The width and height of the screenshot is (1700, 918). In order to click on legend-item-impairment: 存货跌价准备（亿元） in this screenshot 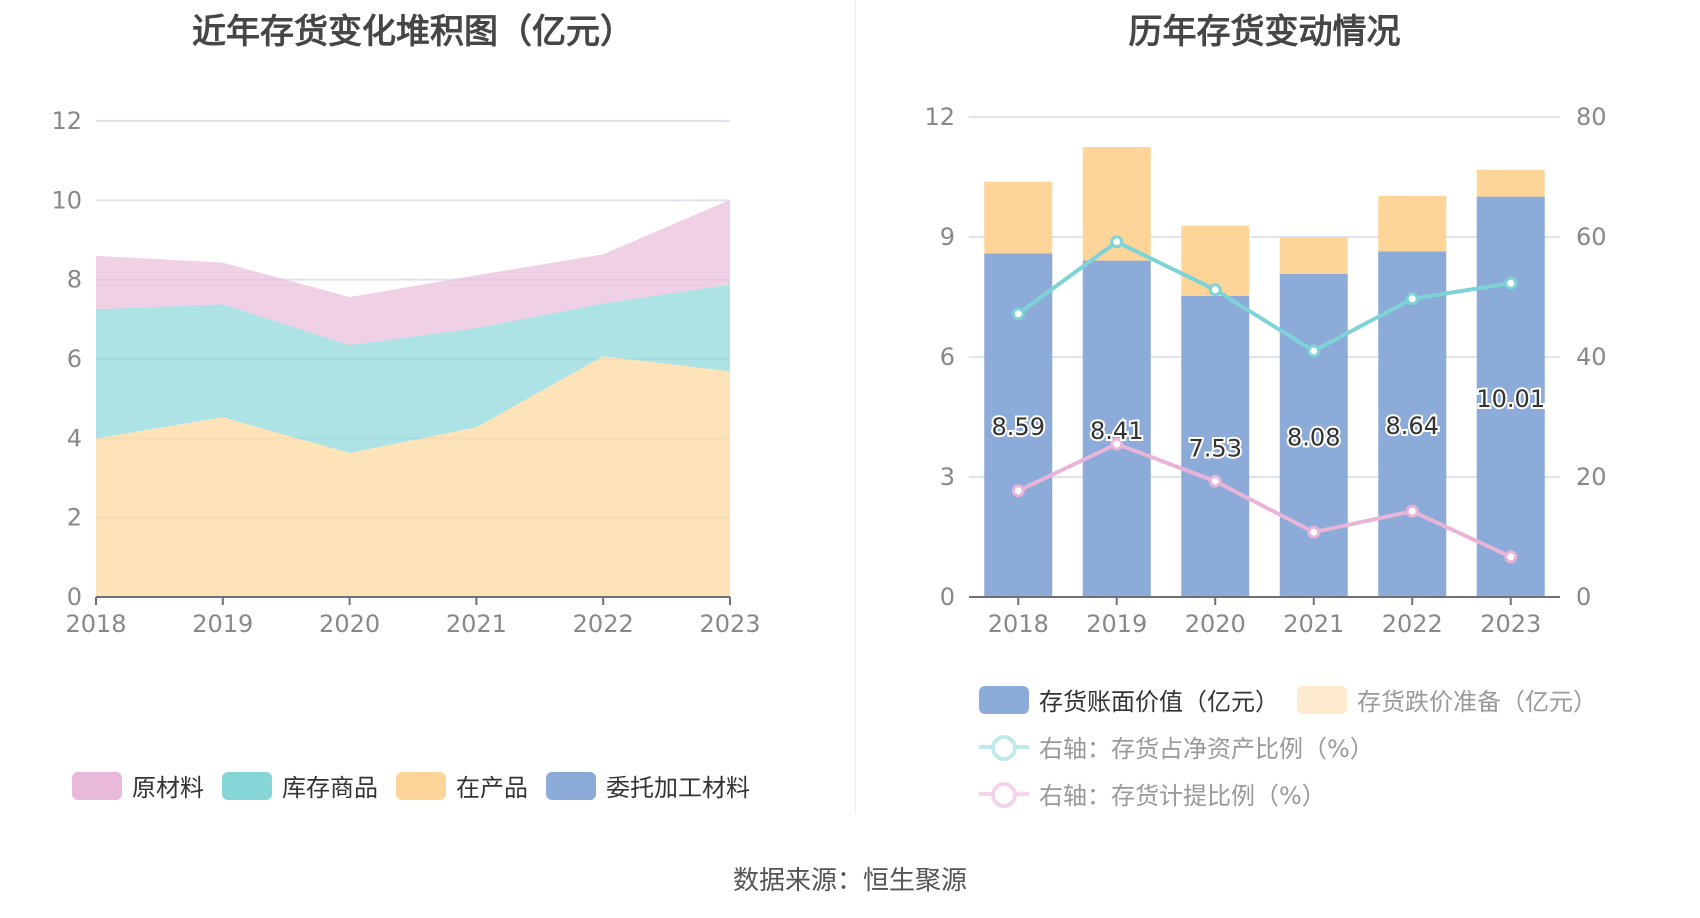, I will do `click(1447, 699)`.